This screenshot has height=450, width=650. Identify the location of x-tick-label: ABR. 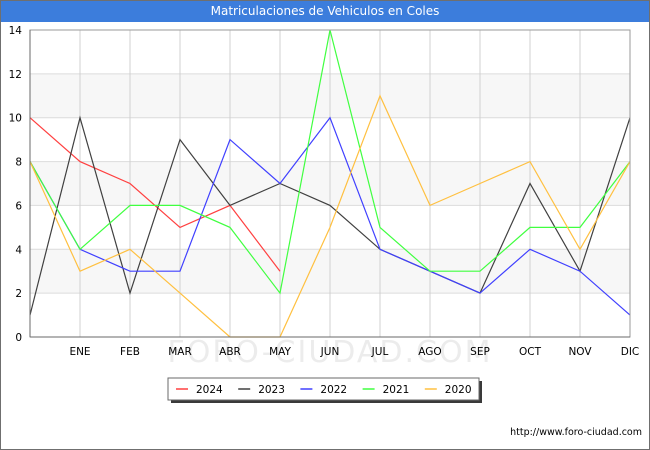
(230, 352).